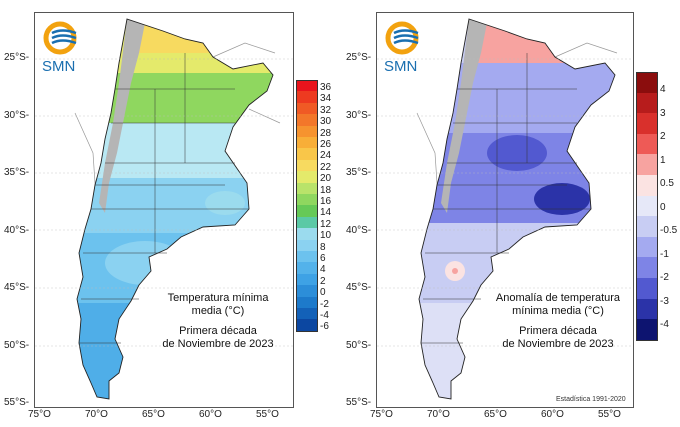 The height and width of the screenshot is (427, 680). What do you see at coordinates (323, 247) in the screenshot?
I see `legend-tick-label: 8` at bounding box center [323, 247].